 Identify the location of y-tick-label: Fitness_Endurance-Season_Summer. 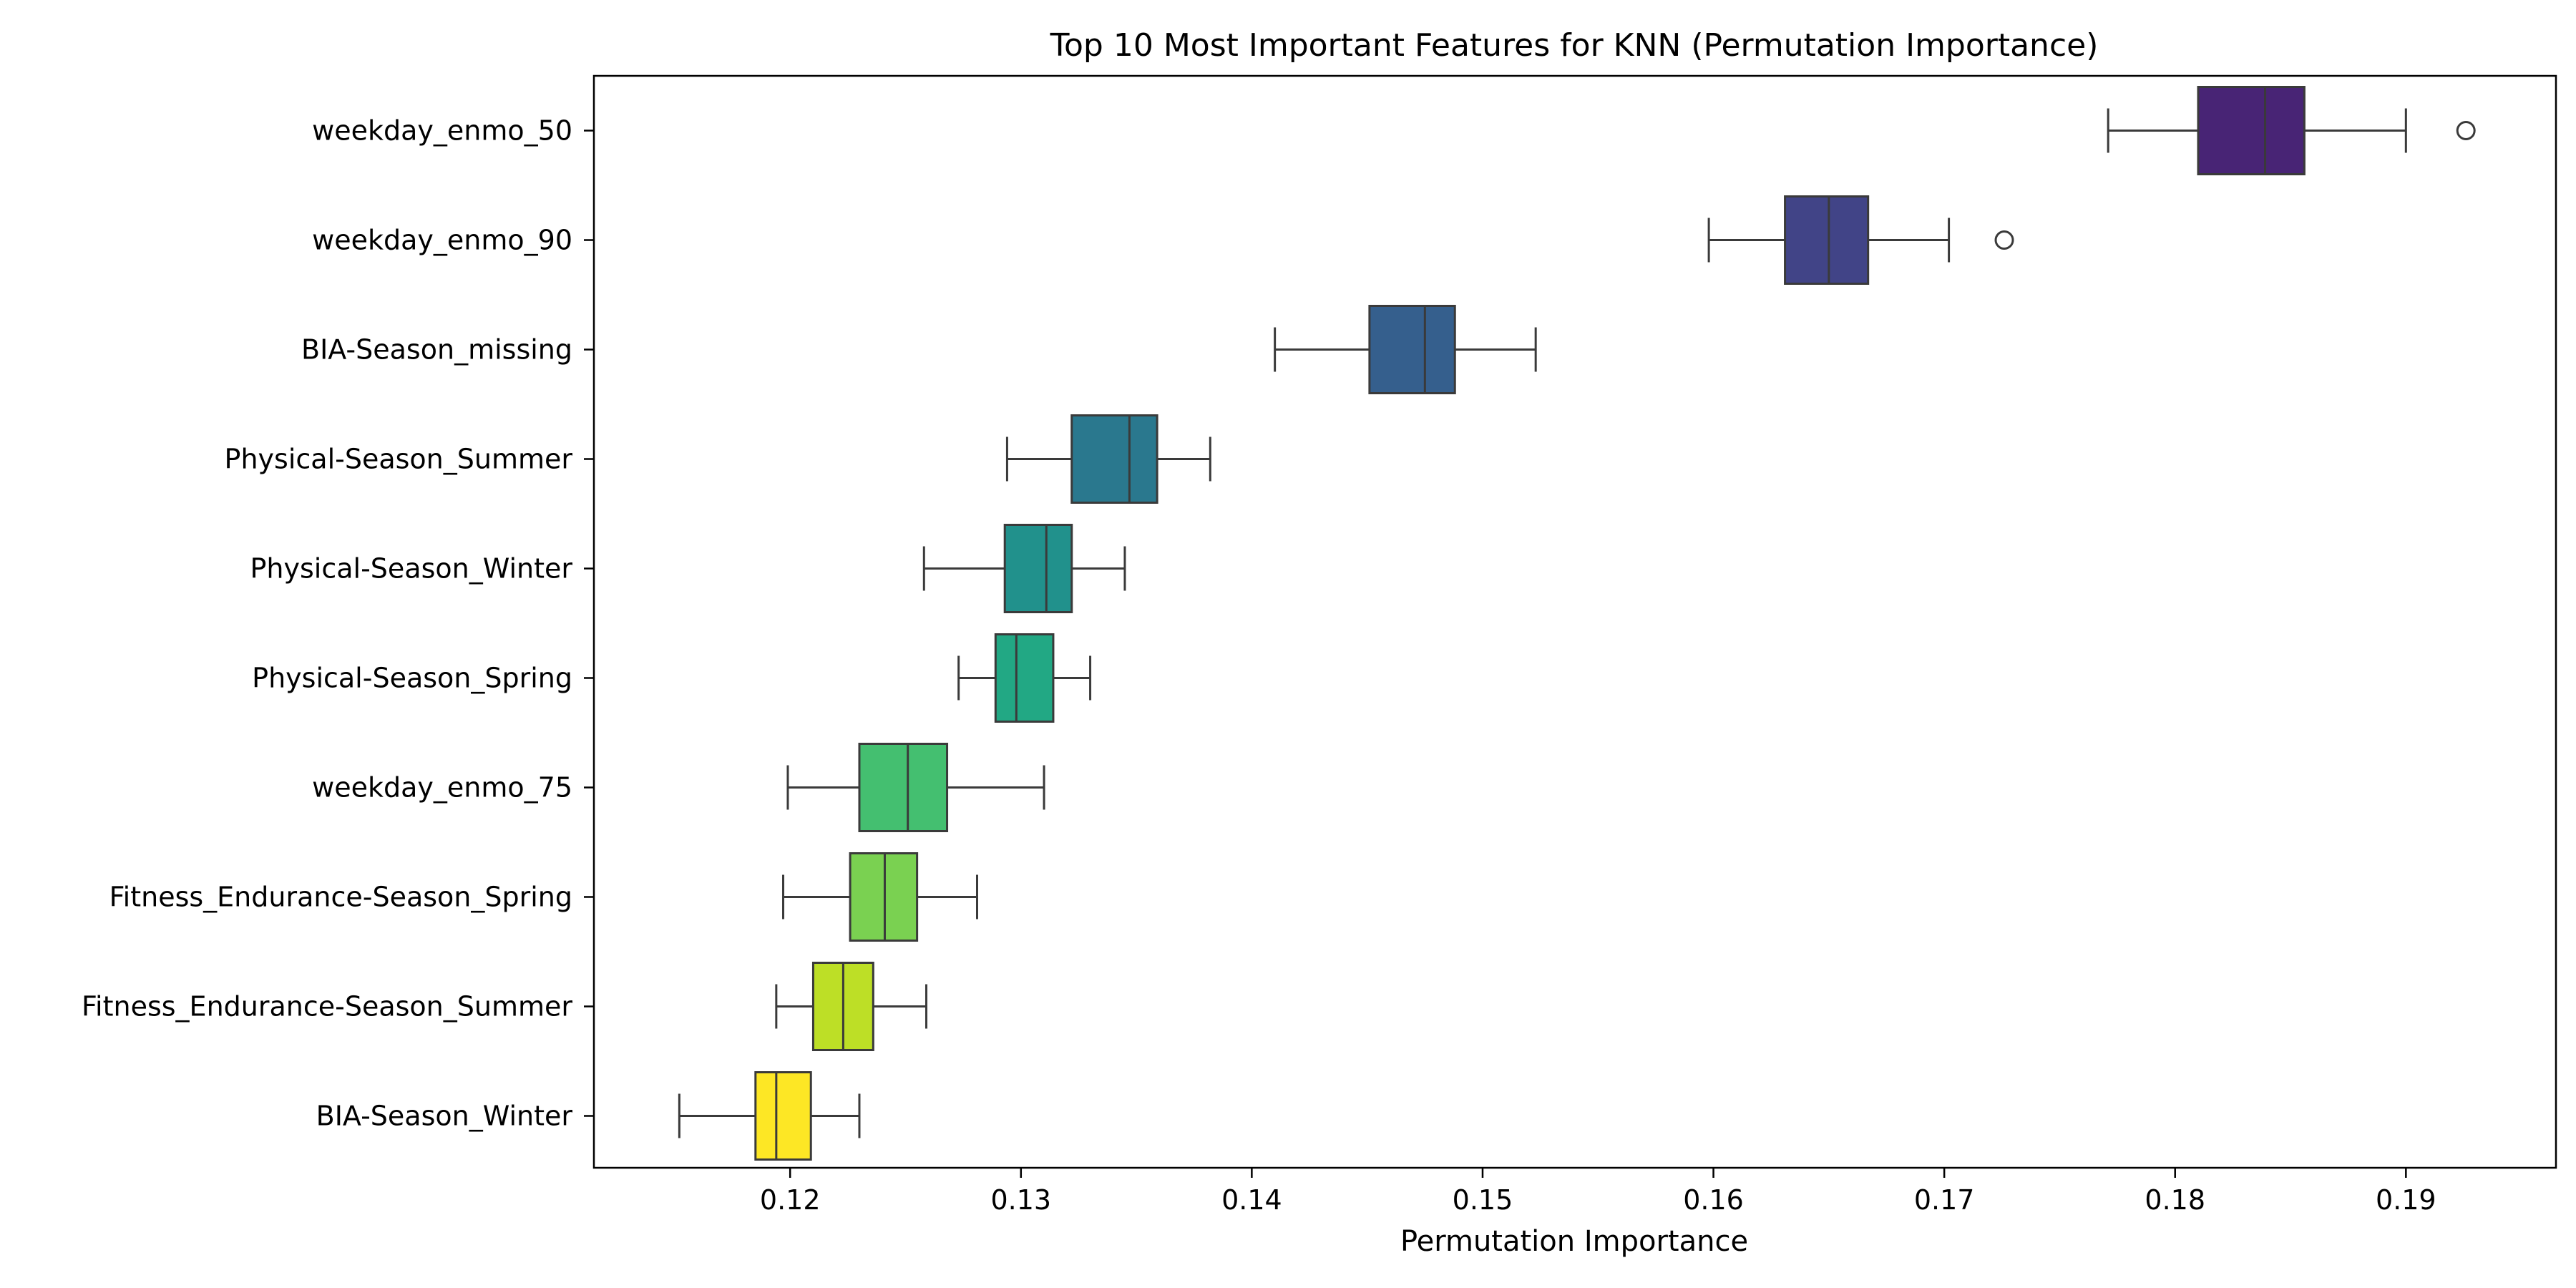
(327, 1007).